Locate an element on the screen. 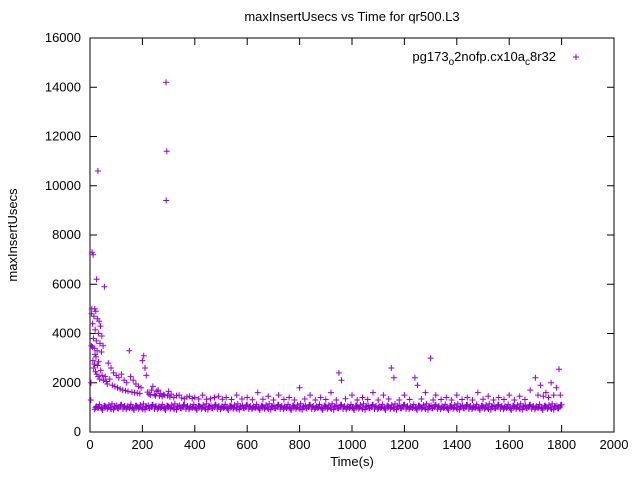  x-axis-label: Time(s) is located at coordinates (352, 461).